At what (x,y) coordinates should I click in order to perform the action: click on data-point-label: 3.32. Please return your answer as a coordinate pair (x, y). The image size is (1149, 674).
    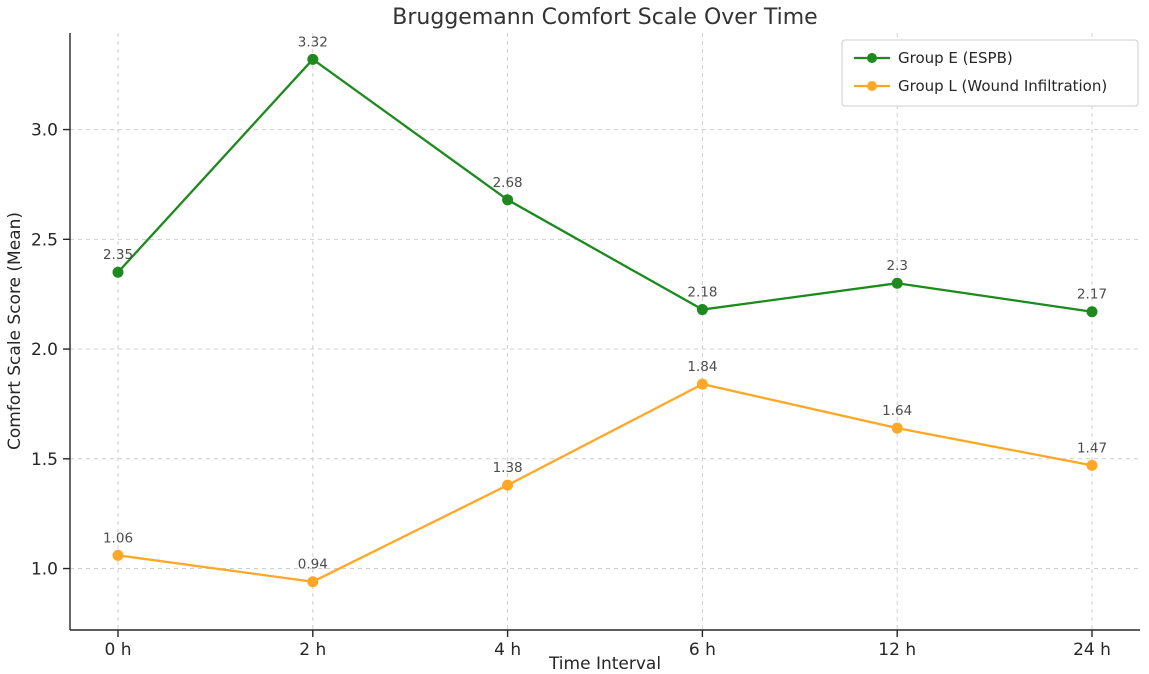
    Looking at the image, I should click on (313, 42).